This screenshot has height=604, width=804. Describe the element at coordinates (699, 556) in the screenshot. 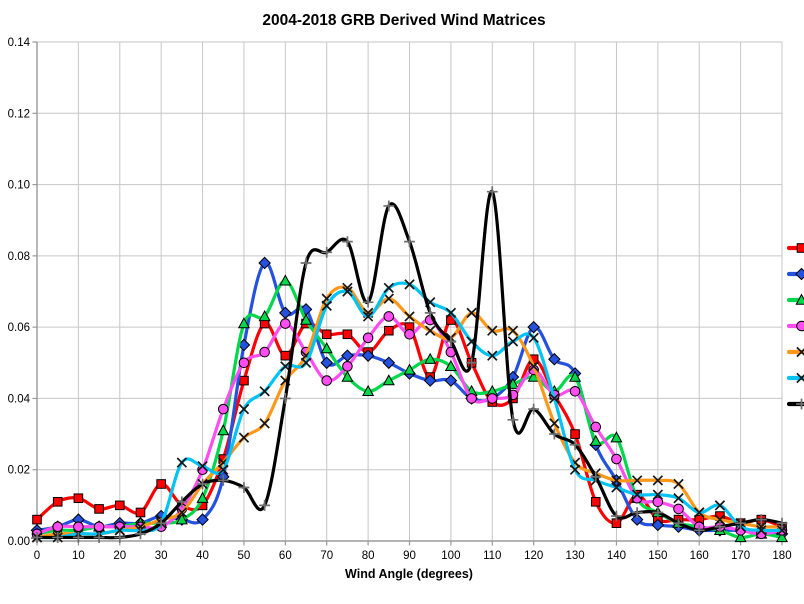

I see `x-tick-label: 160` at that location.